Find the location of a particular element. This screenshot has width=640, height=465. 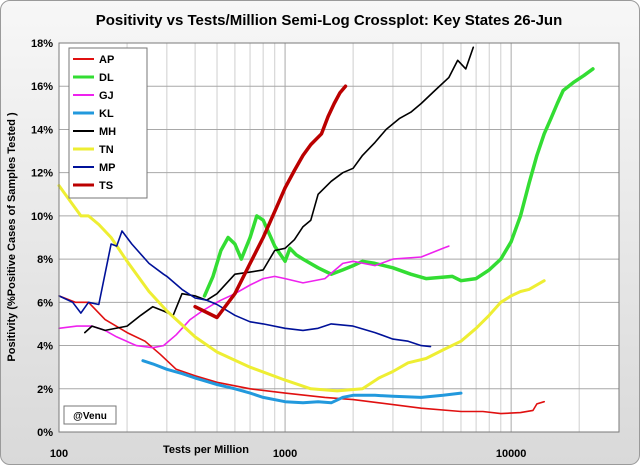

y-tick-label: 16% is located at coordinates (42, 87).